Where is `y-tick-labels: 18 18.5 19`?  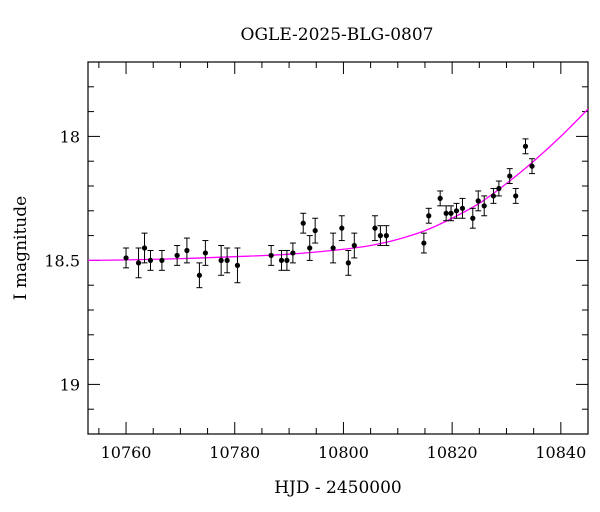
y-tick-labels: 18 18.5 19 is located at coordinates (62, 260).